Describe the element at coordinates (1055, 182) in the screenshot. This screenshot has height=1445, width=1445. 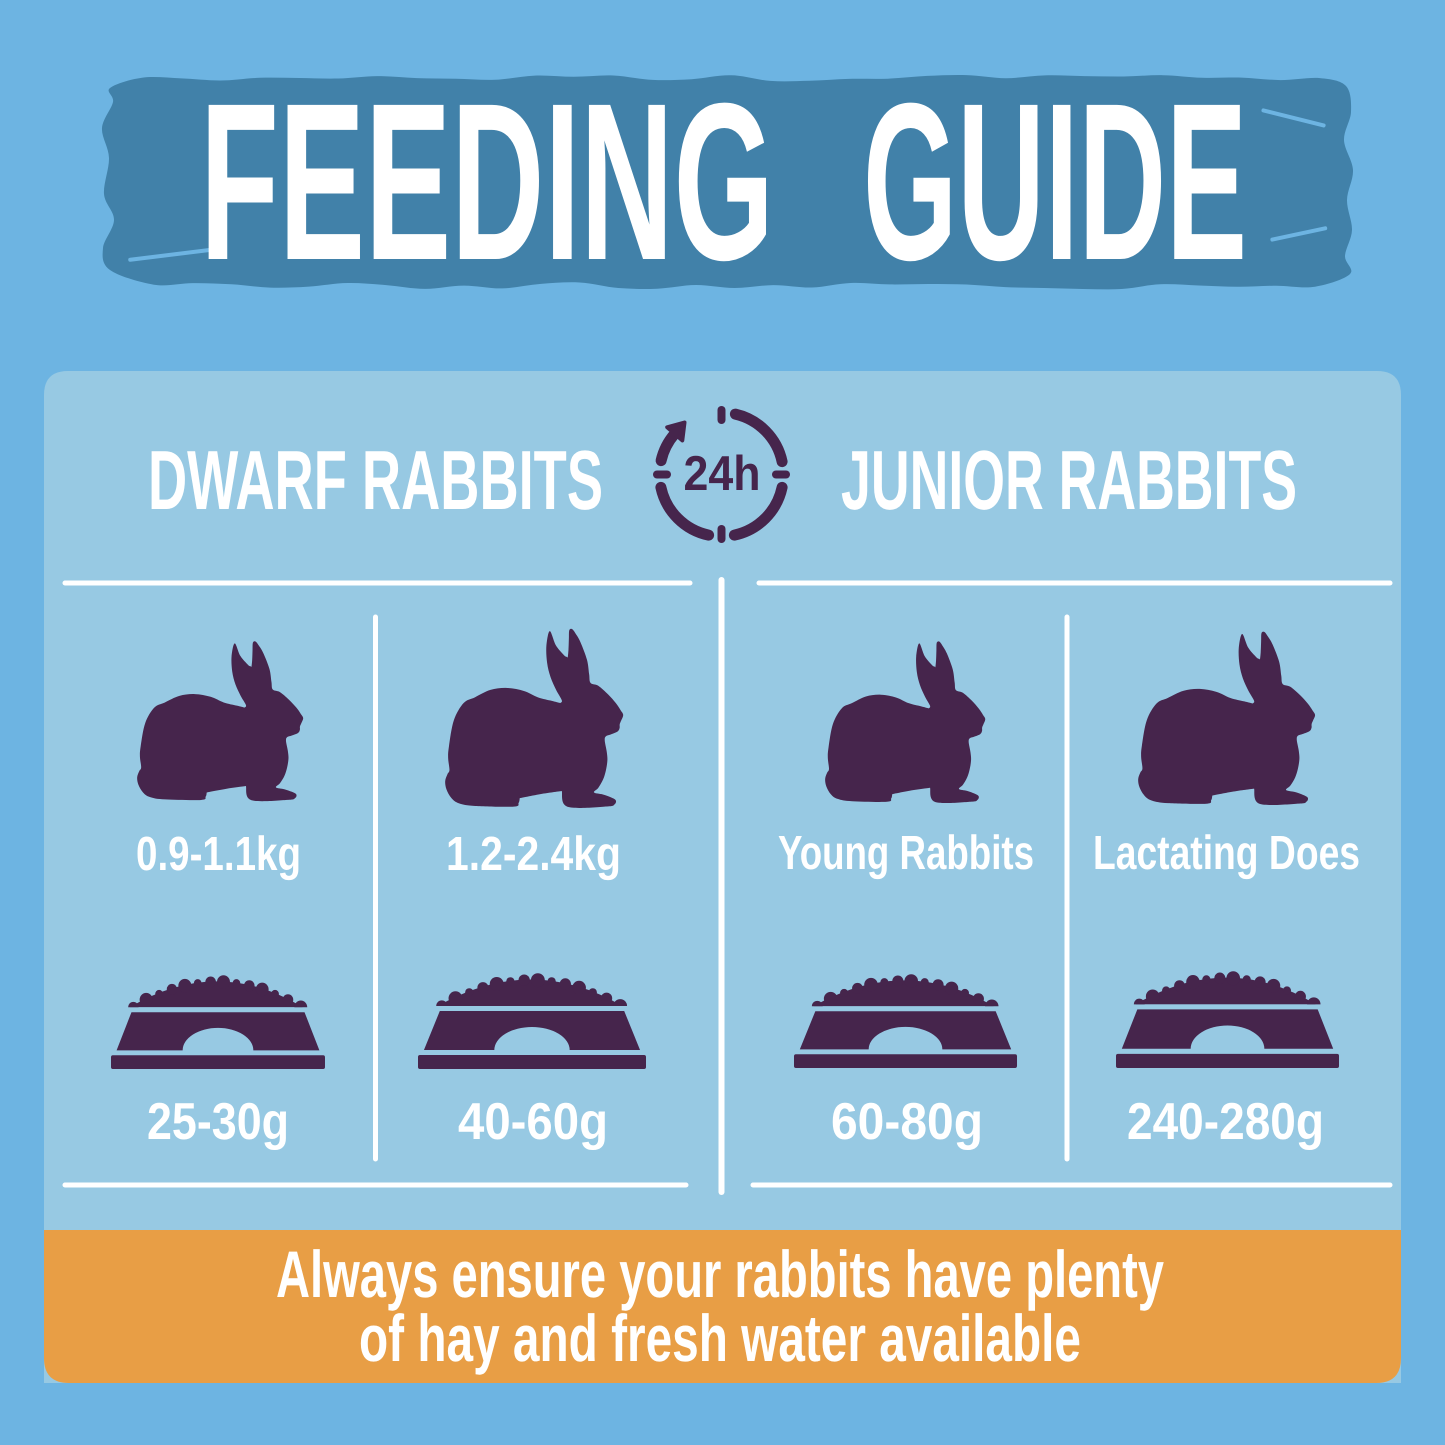
I see `svg-text: GUIDE` at that location.